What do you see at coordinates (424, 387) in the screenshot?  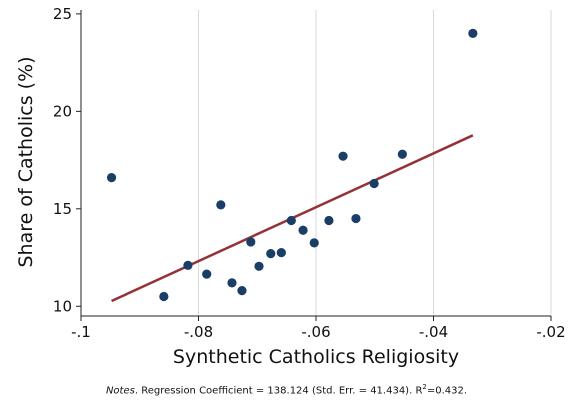 I see `note-superscript: 2` at bounding box center [424, 387].